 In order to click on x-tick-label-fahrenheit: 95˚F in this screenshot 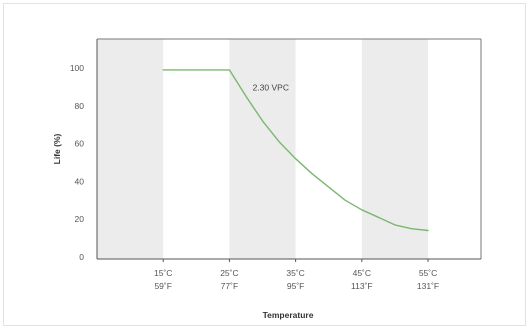, I will do `click(295, 286)`.